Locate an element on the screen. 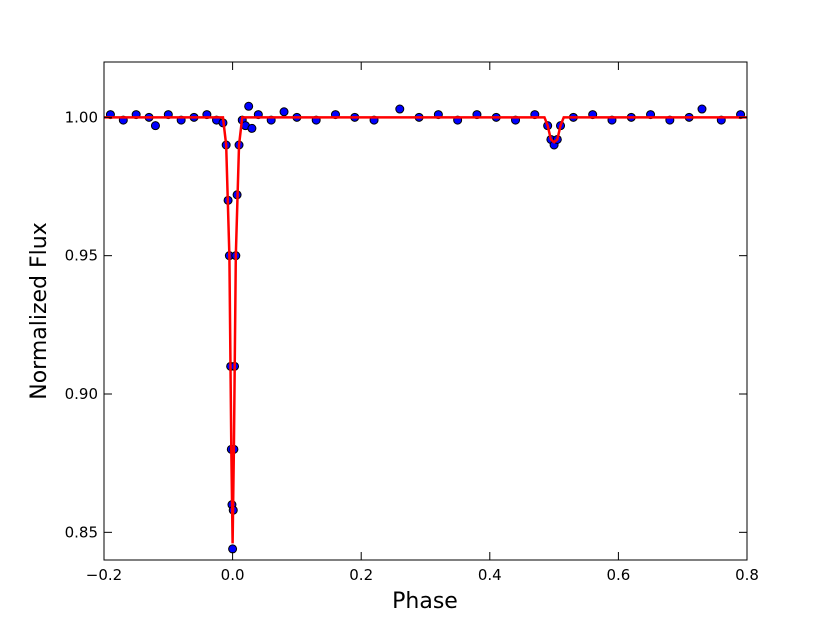  y-tick-label: 0.95 is located at coordinates (81, 256).